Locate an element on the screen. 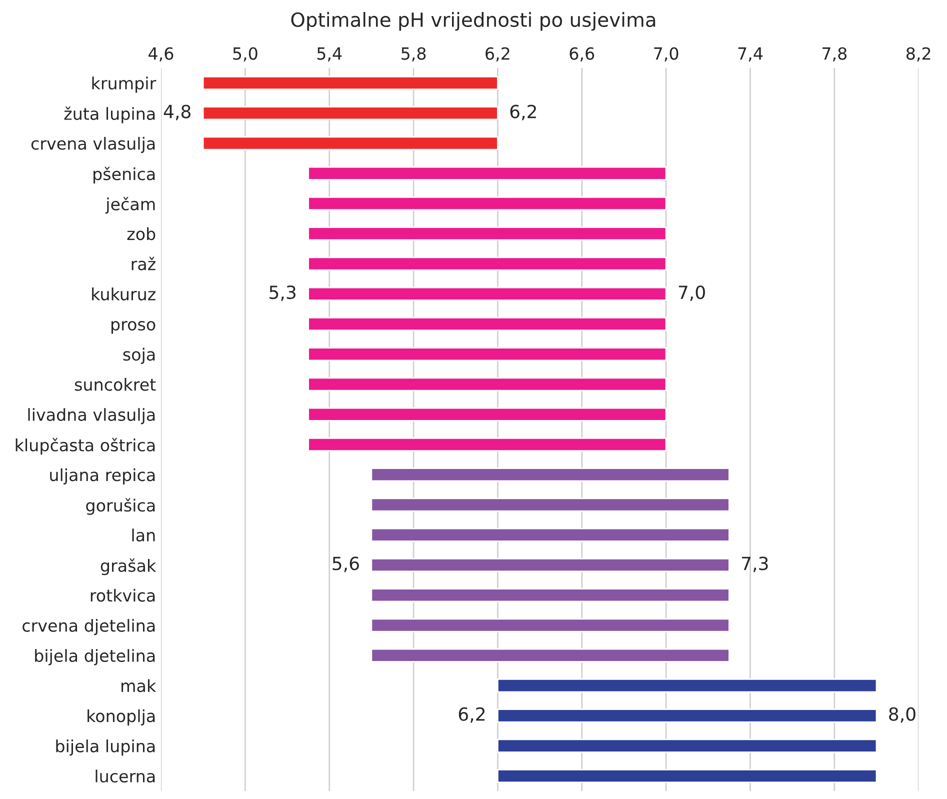  y-tick-label: grašak is located at coordinates (128, 567).